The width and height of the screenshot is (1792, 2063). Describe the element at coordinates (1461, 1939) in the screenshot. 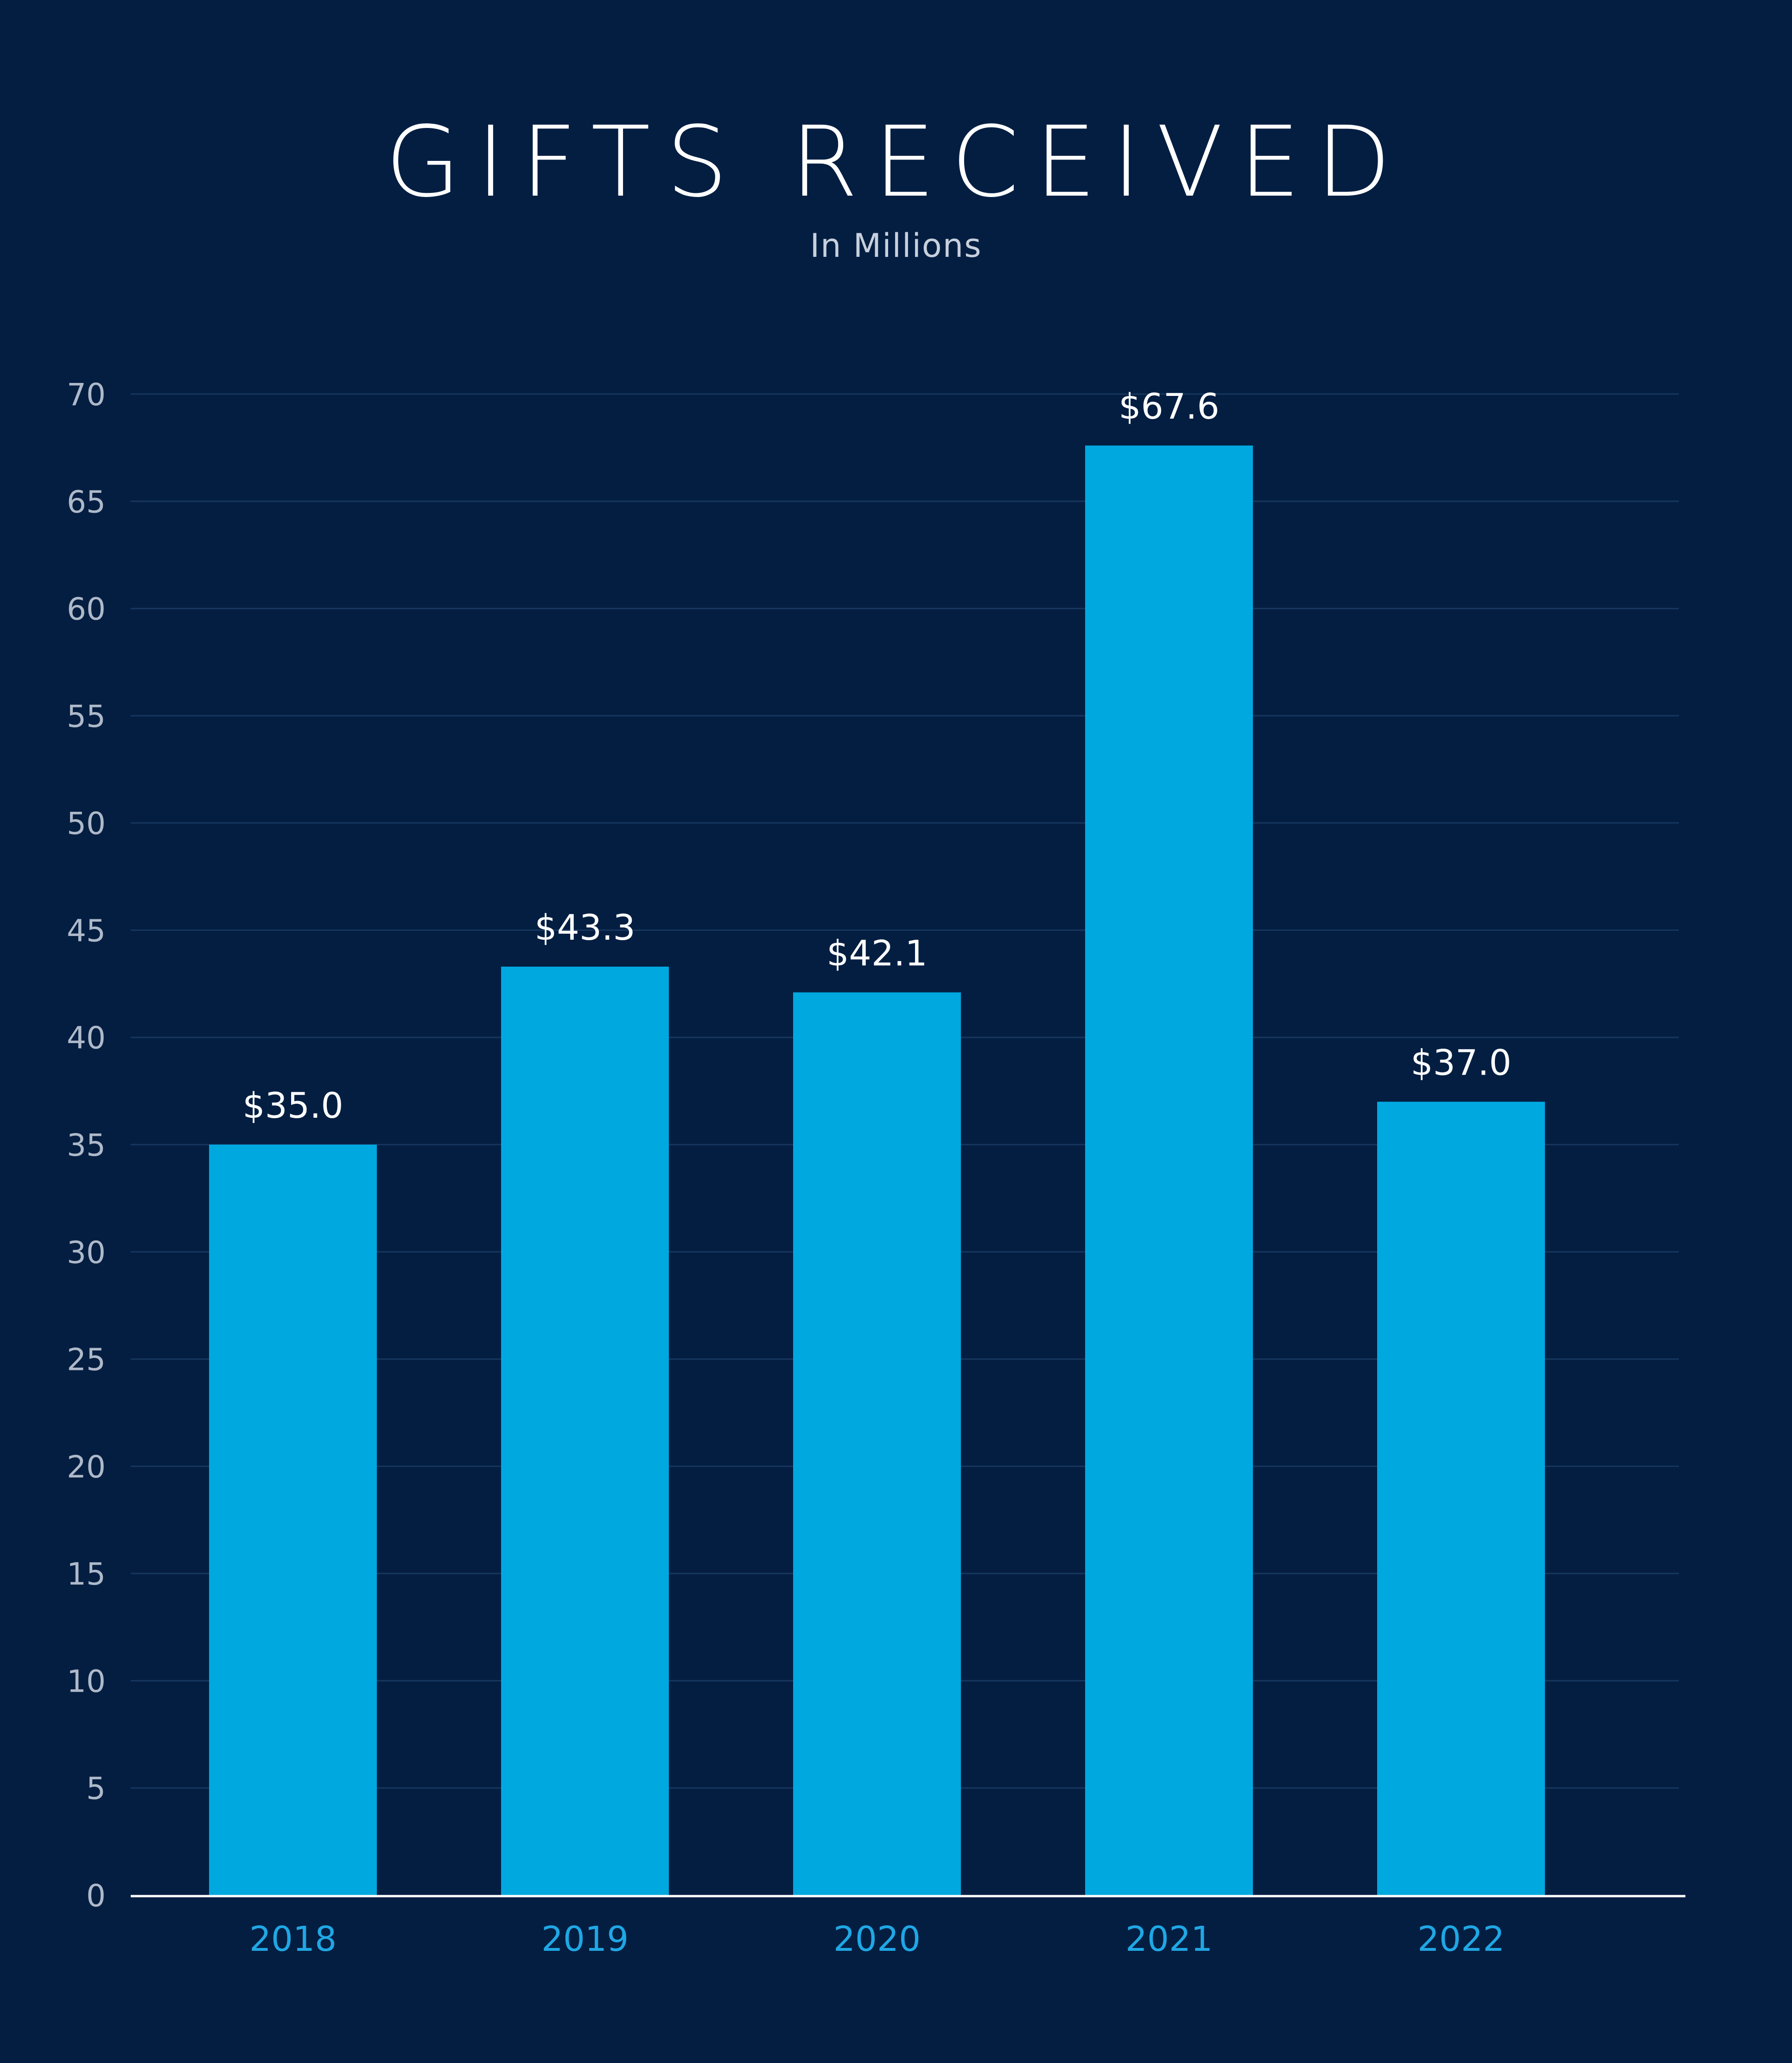

I see `x-tick-label-2022: 2022` at that location.